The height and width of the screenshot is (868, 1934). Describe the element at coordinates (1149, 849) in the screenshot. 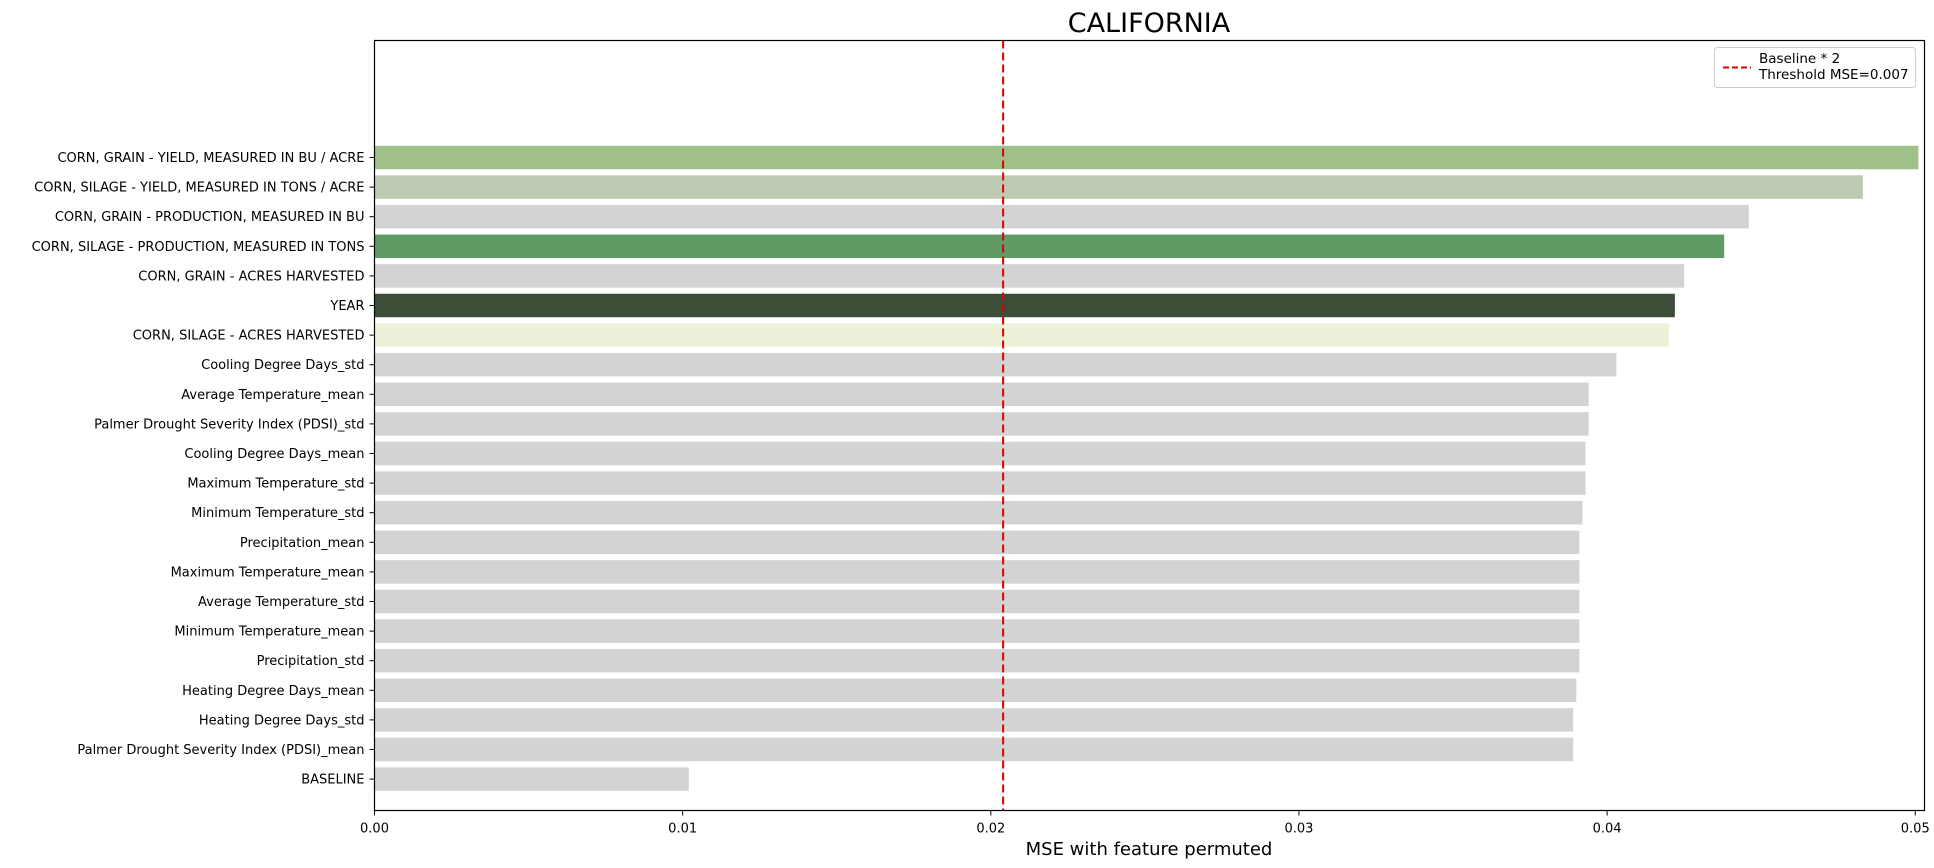

I see `x-axis-title: MSE with feature permuted` at that location.